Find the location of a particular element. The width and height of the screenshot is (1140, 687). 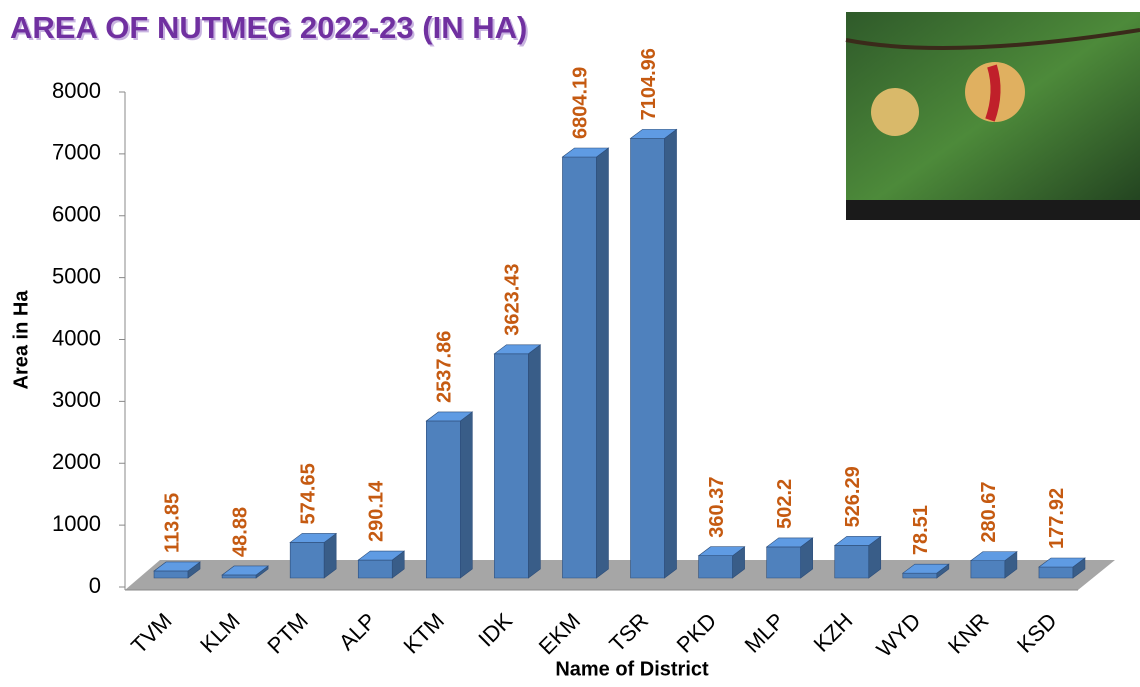

value-label: 360.37 is located at coordinates (717, 507).